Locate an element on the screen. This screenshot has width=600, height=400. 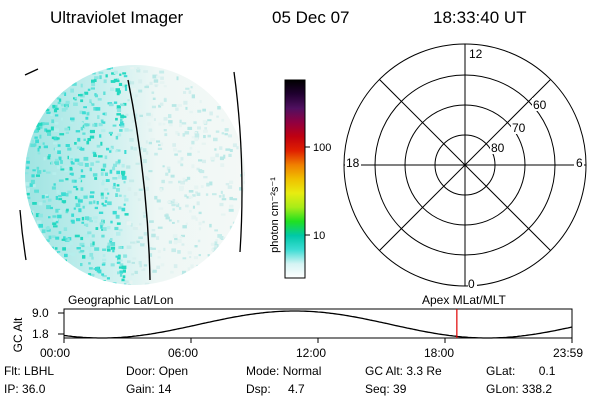
date-label: 05 Dec 07 is located at coordinates (311, 17).